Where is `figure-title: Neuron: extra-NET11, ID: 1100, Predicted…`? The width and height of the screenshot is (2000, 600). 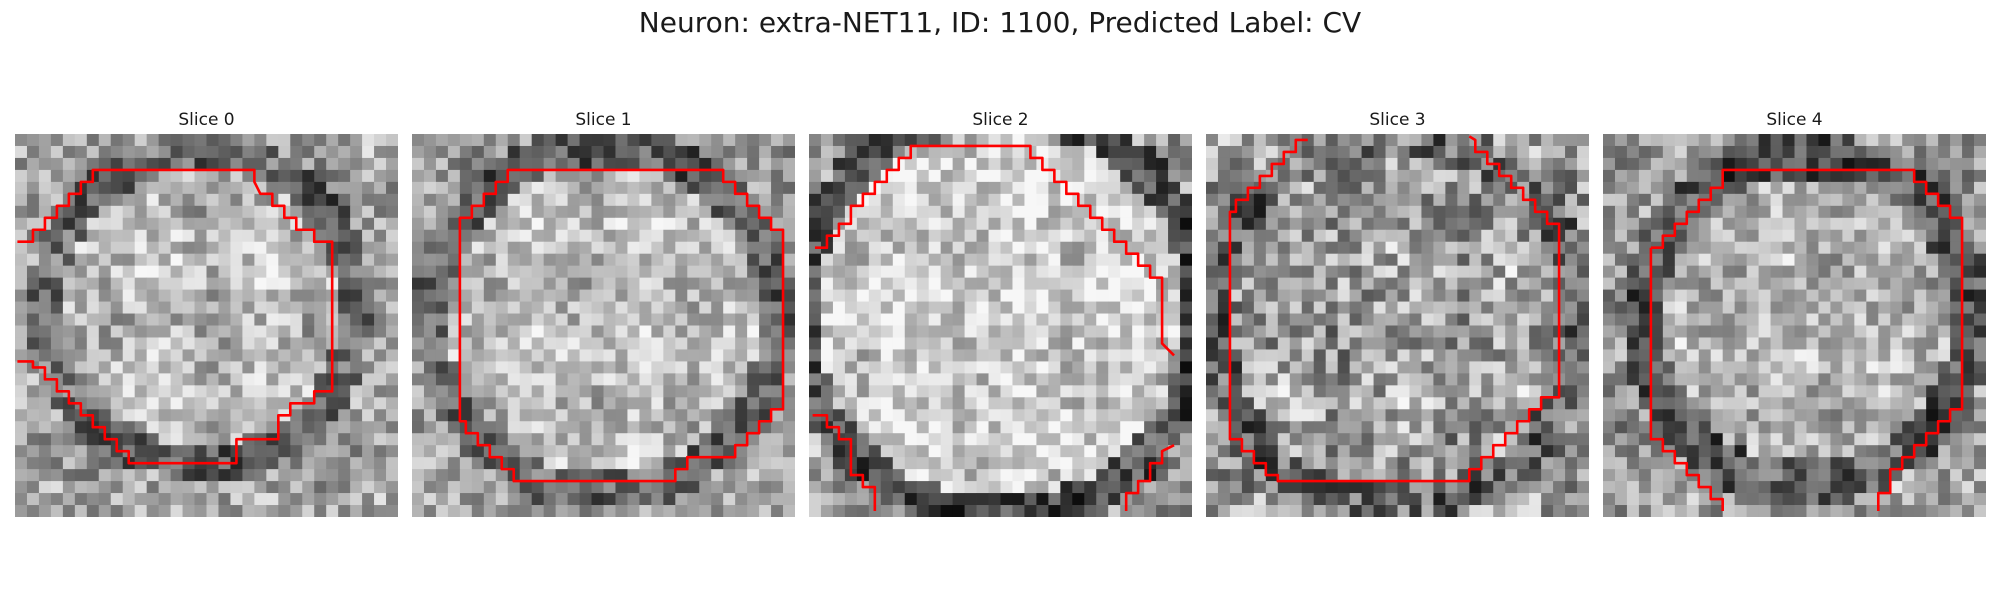 figure-title: Neuron: extra-NET11, ID: 1100, Predicted… is located at coordinates (1000, 22).